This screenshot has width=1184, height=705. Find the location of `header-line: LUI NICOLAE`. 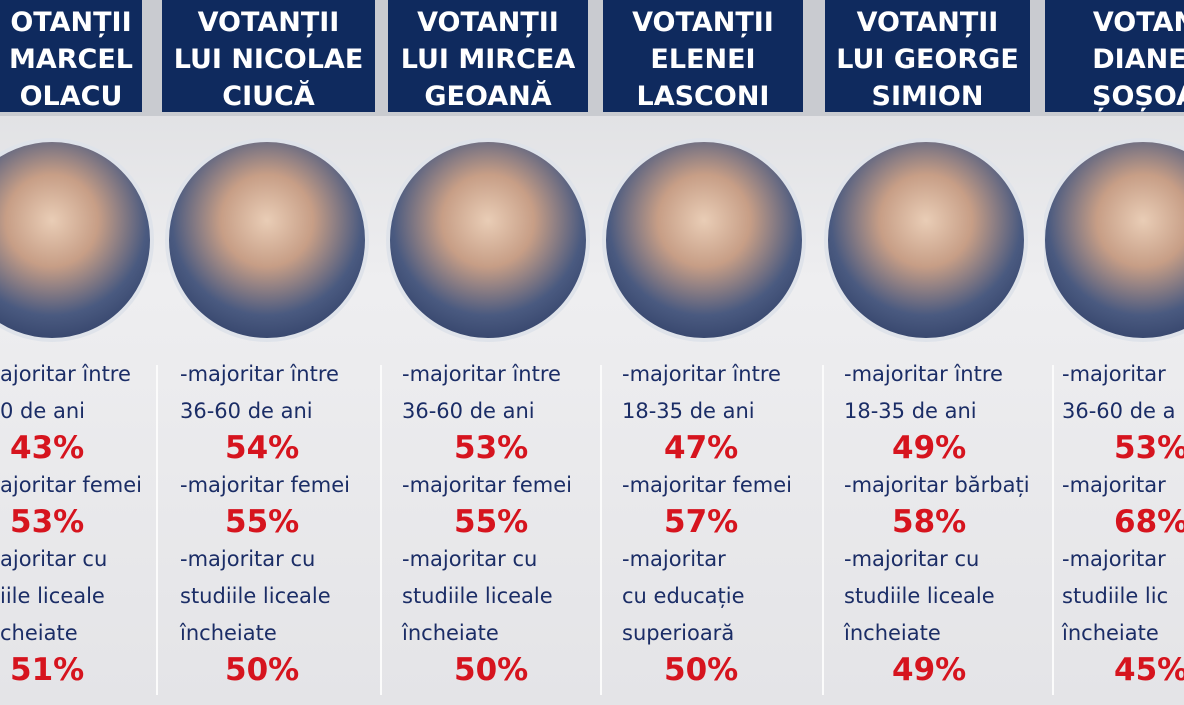

header-line: LUI NICOLAE is located at coordinates (268, 59).